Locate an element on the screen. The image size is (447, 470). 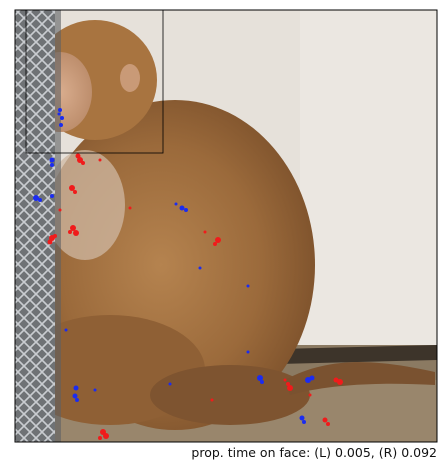
caption-right-value: 0.092 is located at coordinates (419, 452).